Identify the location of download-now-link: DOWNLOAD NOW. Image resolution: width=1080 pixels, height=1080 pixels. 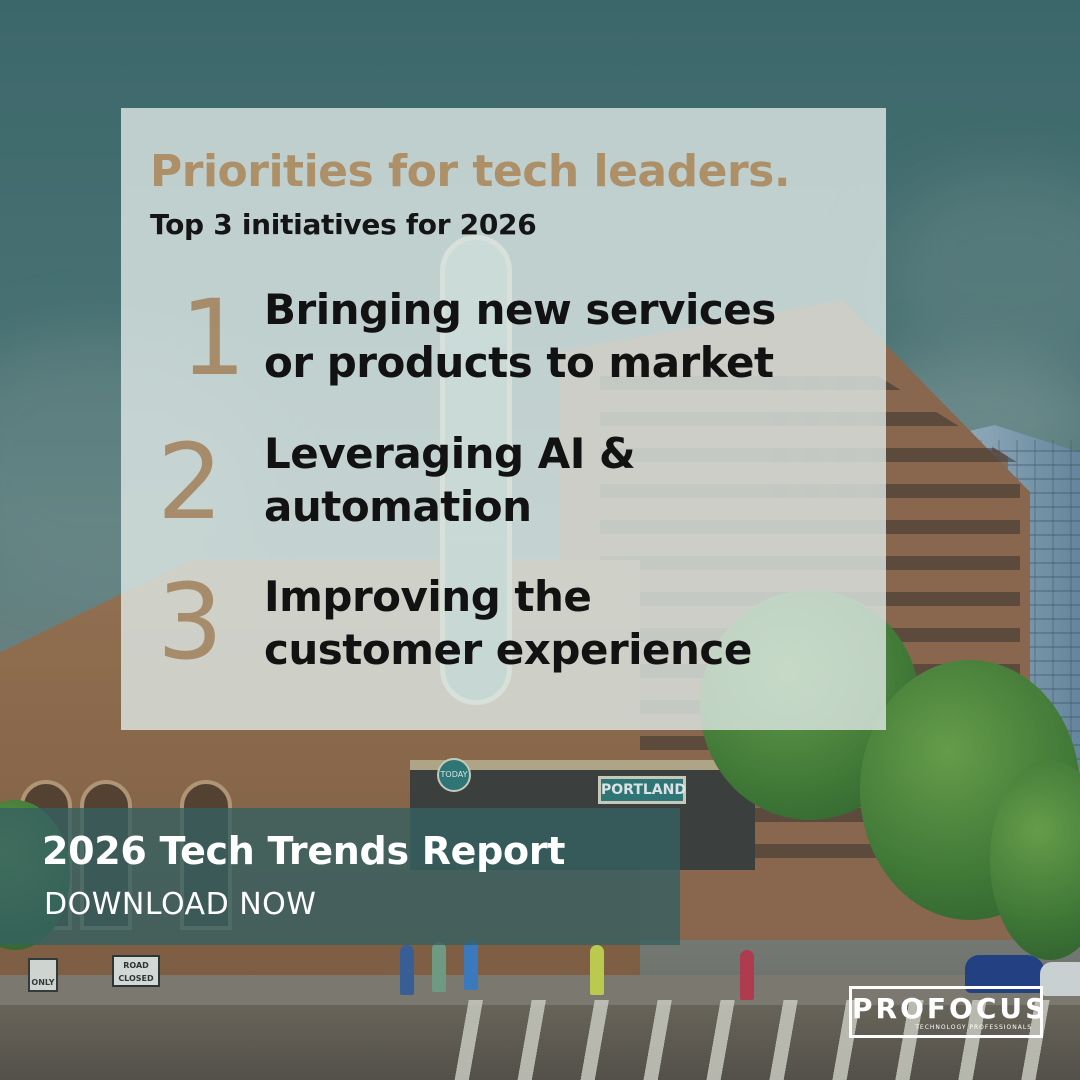
(180, 904).